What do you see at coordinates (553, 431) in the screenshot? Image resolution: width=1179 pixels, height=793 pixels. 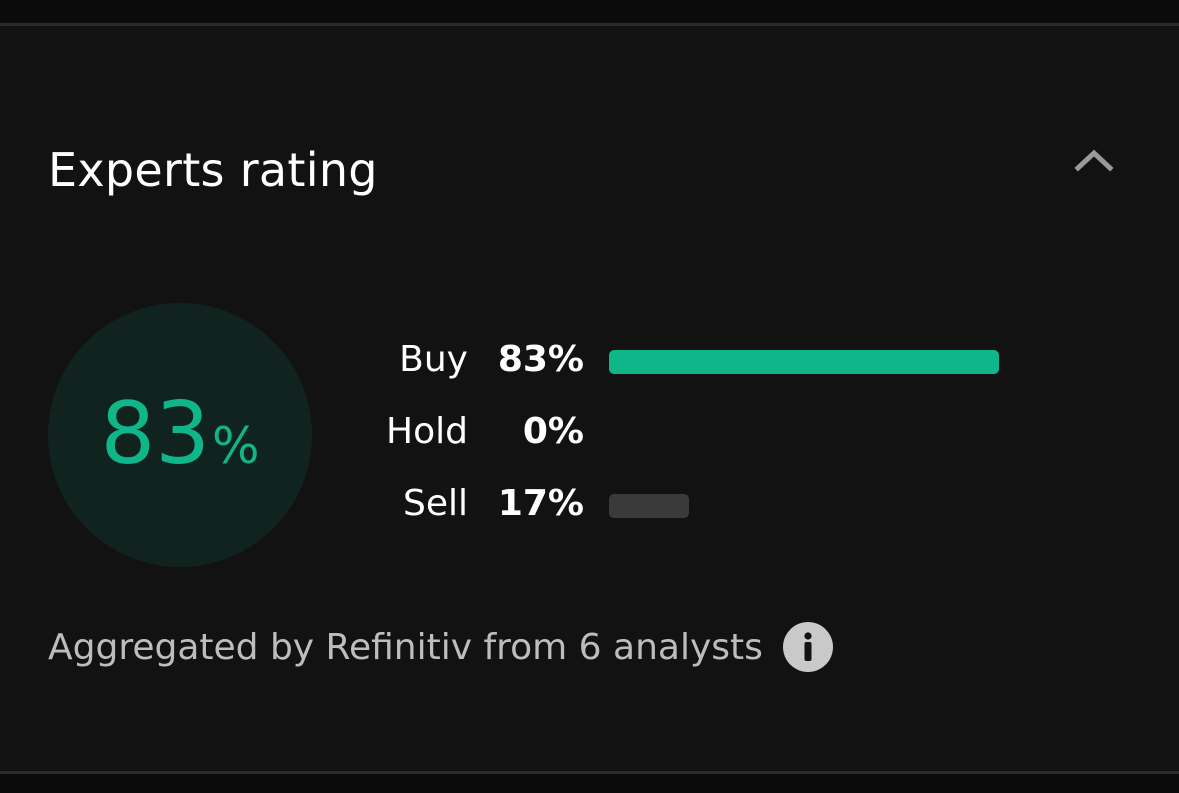 I see `rating-value: 0%` at bounding box center [553, 431].